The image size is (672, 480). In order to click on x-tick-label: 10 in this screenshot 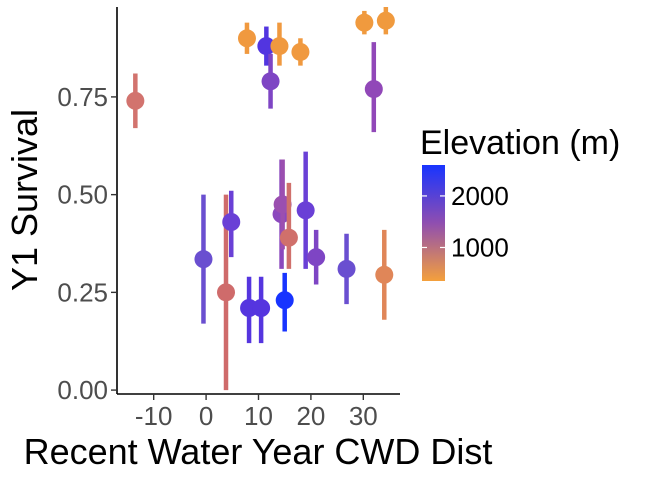, I will do `click(258, 416)`.